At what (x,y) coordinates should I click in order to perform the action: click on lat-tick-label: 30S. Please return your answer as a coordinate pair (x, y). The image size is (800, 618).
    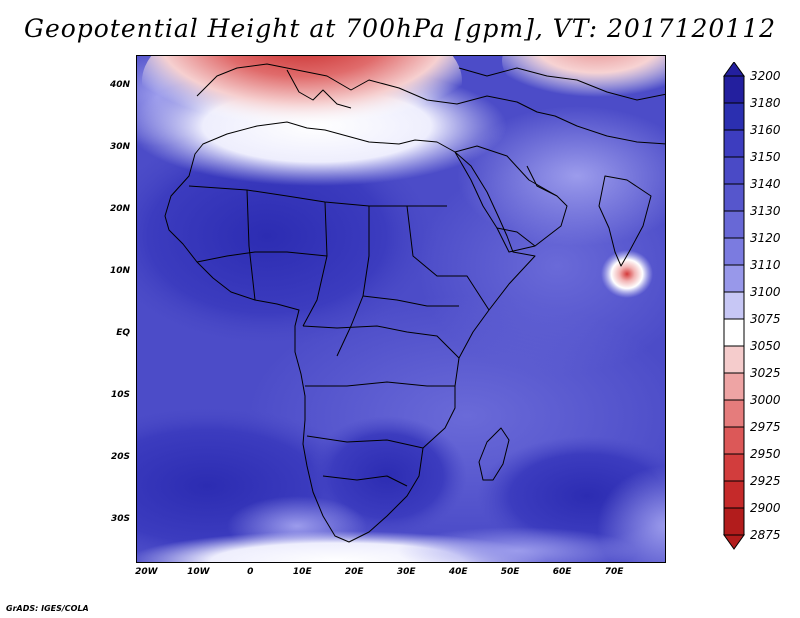
    Looking at the image, I should click on (120, 518).